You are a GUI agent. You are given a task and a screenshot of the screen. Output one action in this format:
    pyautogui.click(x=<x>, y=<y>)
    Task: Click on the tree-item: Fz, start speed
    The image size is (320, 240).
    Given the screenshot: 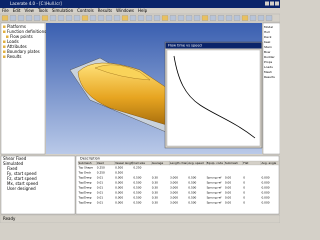 What is the action you would take?
    pyautogui.click(x=22, y=178)
    